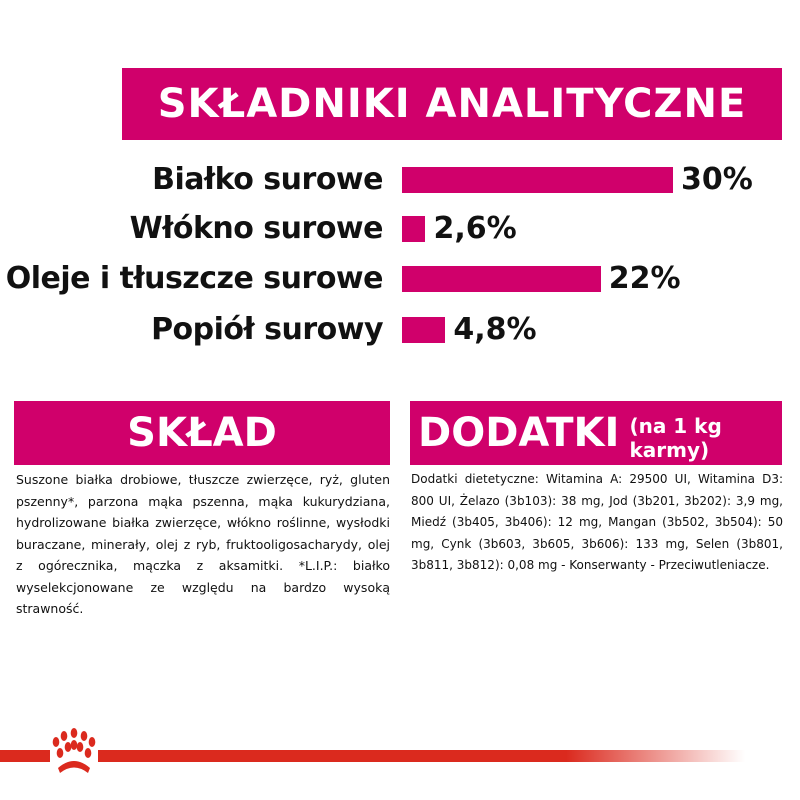 The image size is (800, 800). I want to click on analytical-value: 4,8%, so click(495, 329).